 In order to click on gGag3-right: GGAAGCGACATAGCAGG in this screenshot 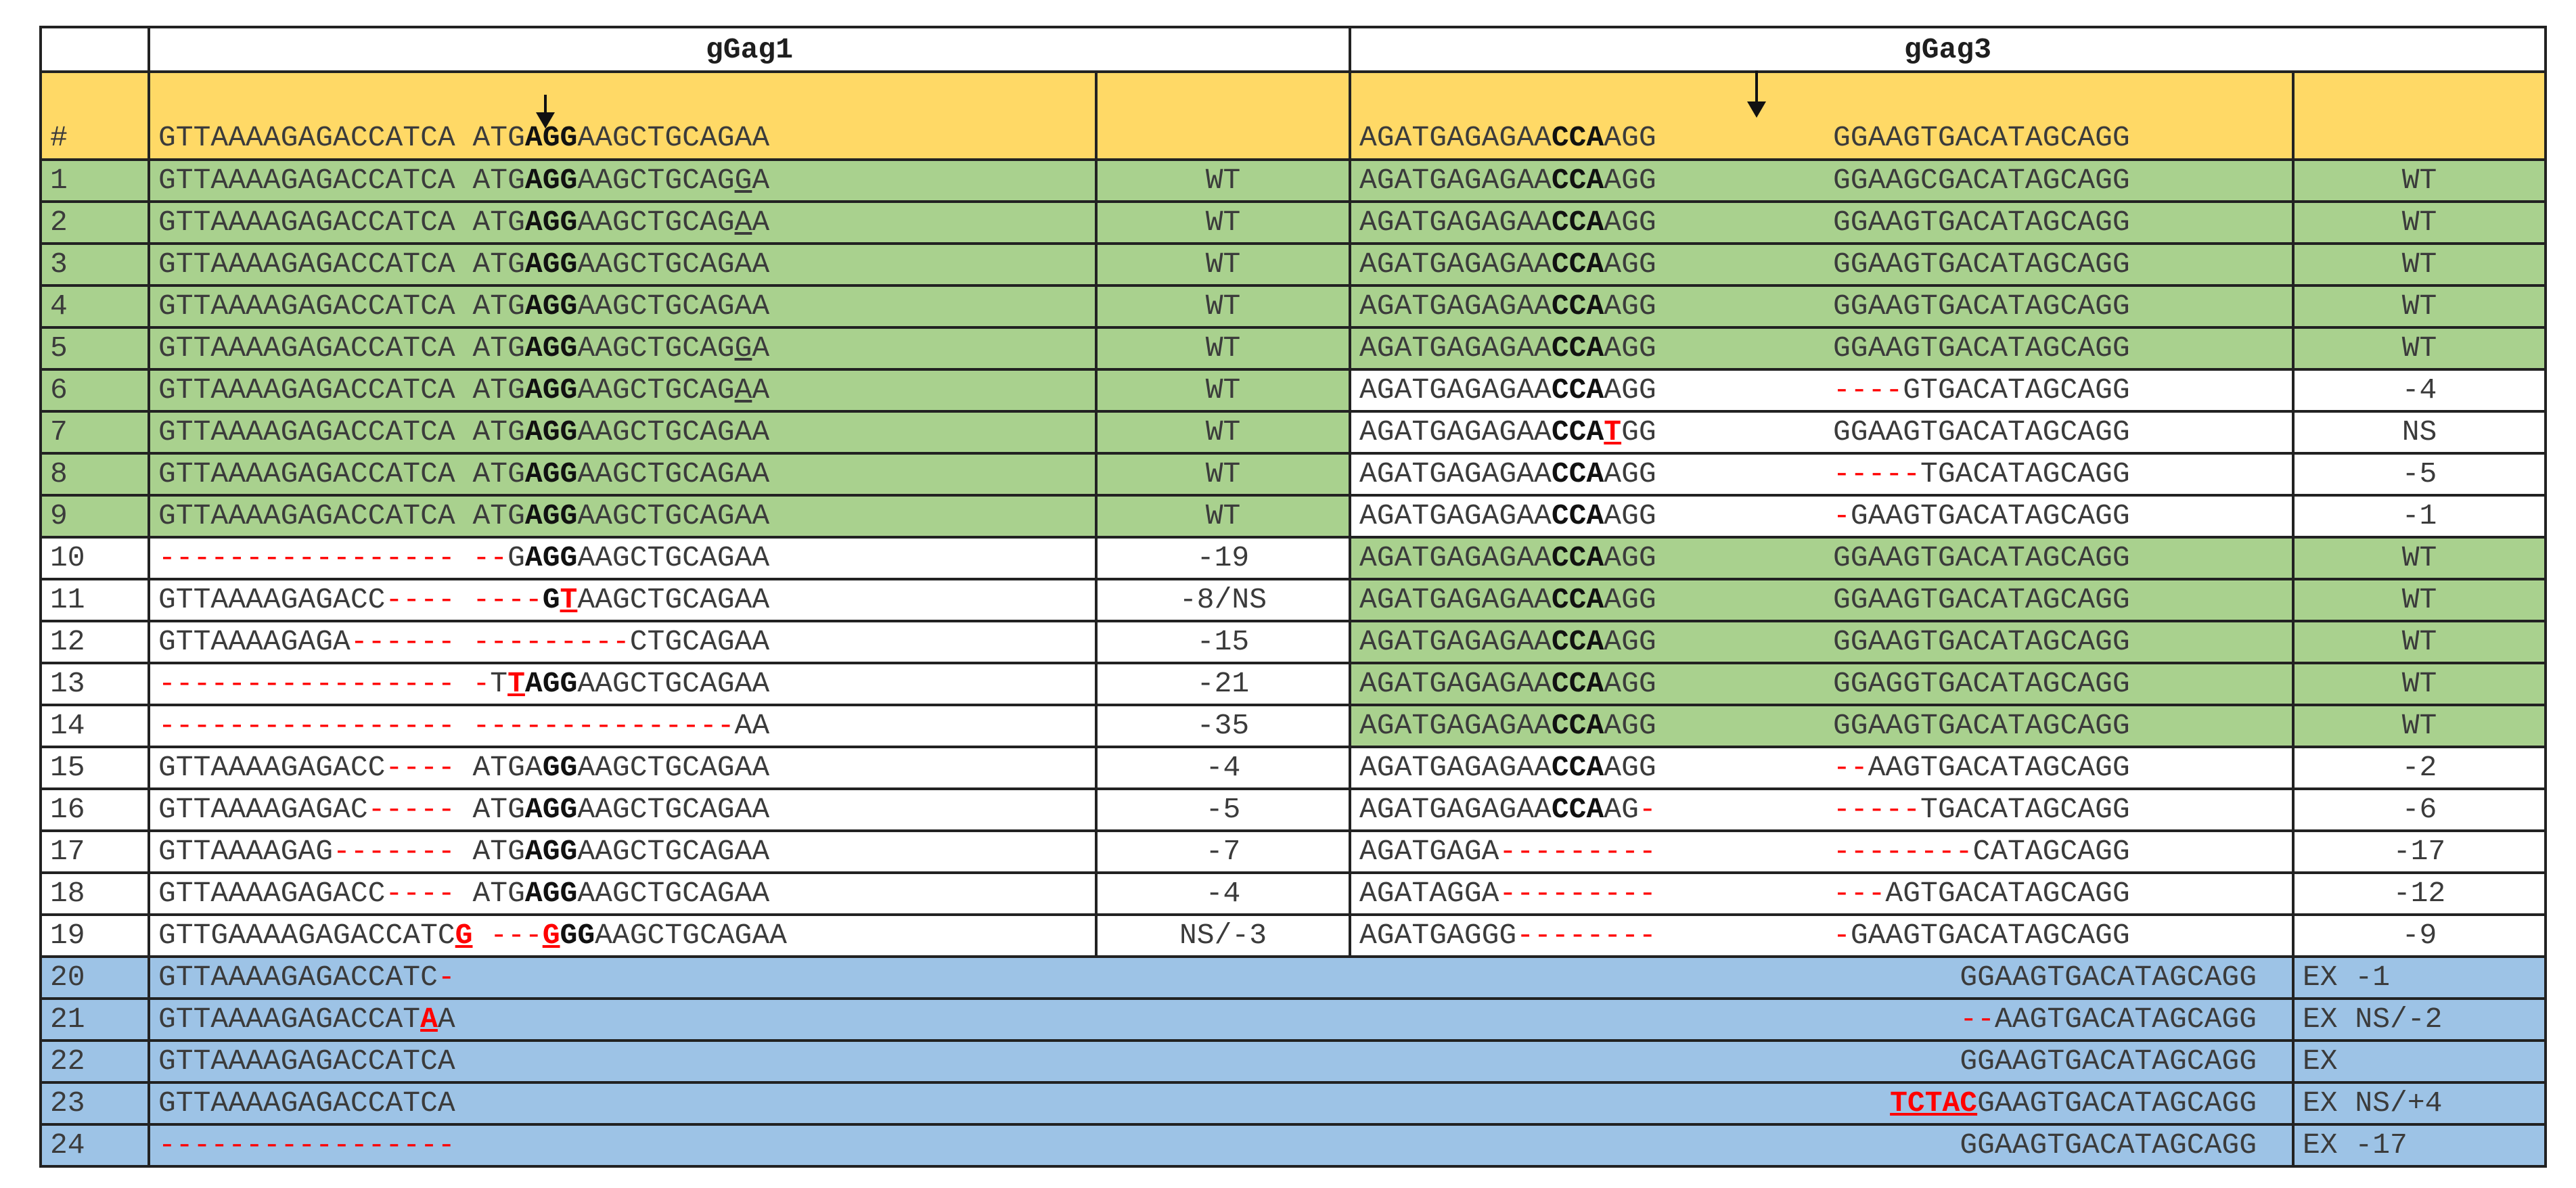, I will do `click(1982, 180)`.